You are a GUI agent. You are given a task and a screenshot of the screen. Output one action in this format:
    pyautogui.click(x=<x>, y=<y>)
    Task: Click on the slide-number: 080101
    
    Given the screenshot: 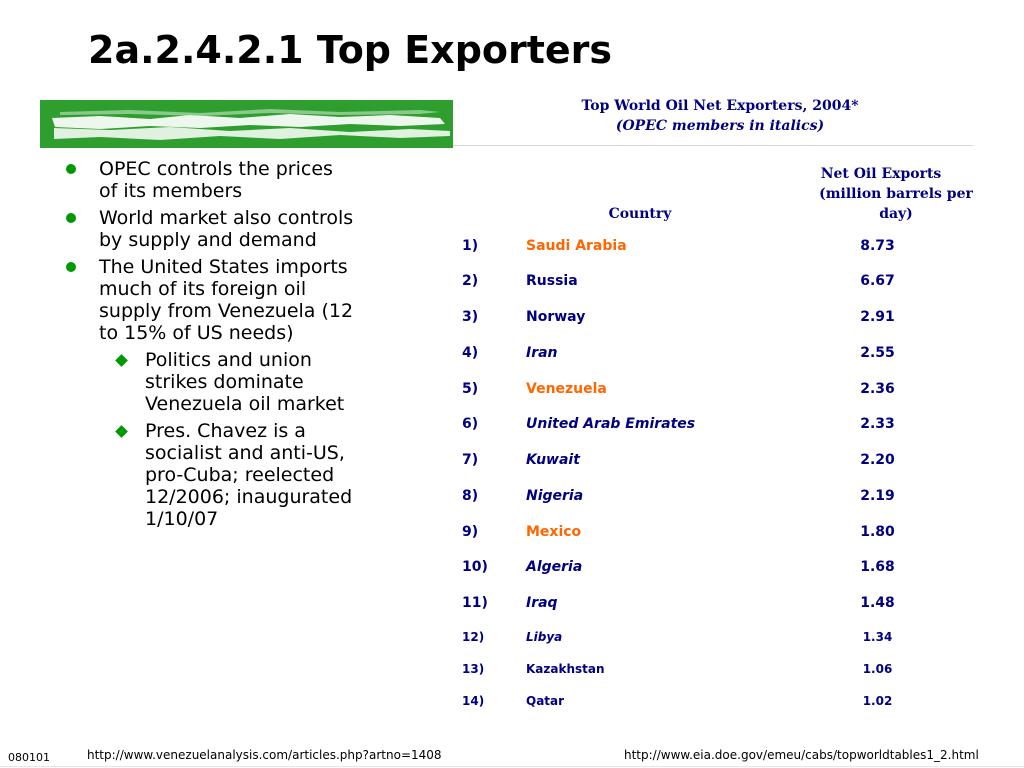 What is the action you would take?
    pyautogui.click(x=29, y=757)
    